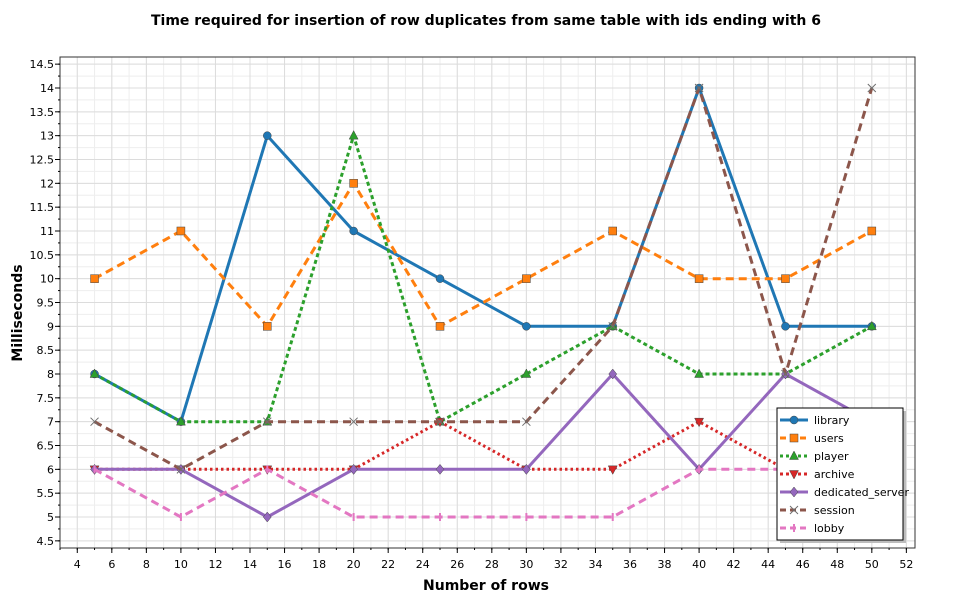 The height and width of the screenshot is (604, 960). What do you see at coordinates (699, 564) in the screenshot?
I see `x-tick-label: 40` at bounding box center [699, 564].